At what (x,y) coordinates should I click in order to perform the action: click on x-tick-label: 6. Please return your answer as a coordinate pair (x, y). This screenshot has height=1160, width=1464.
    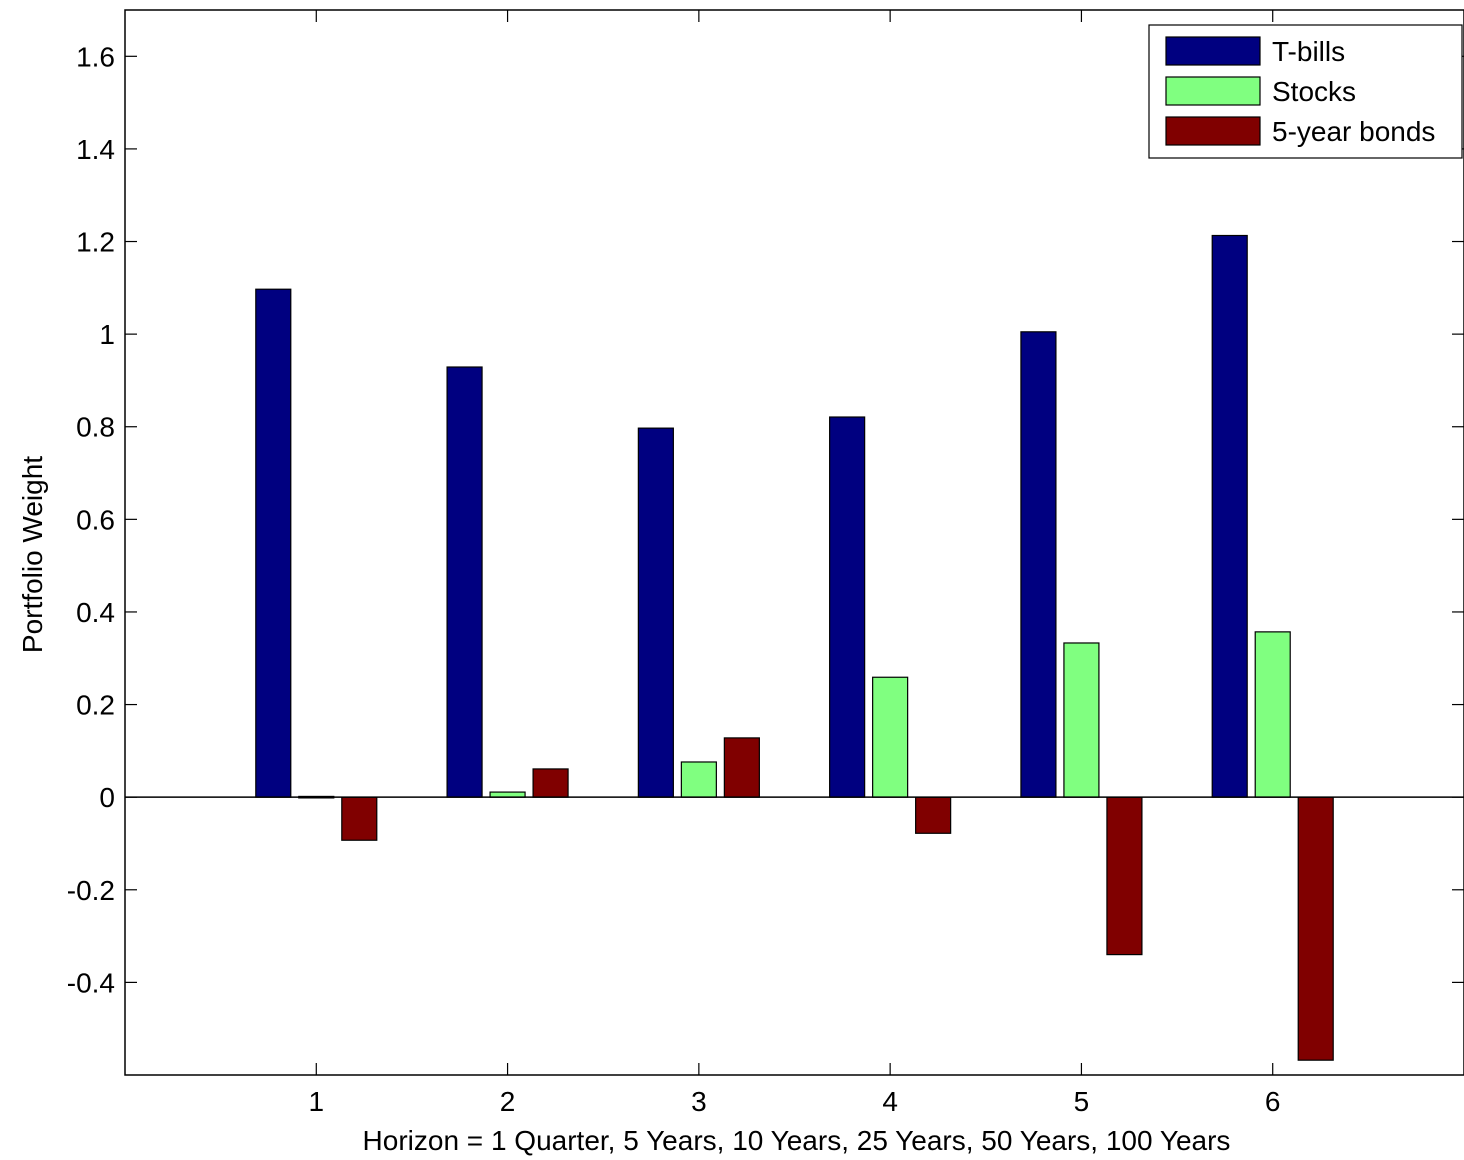
    Looking at the image, I should click on (1273, 1101).